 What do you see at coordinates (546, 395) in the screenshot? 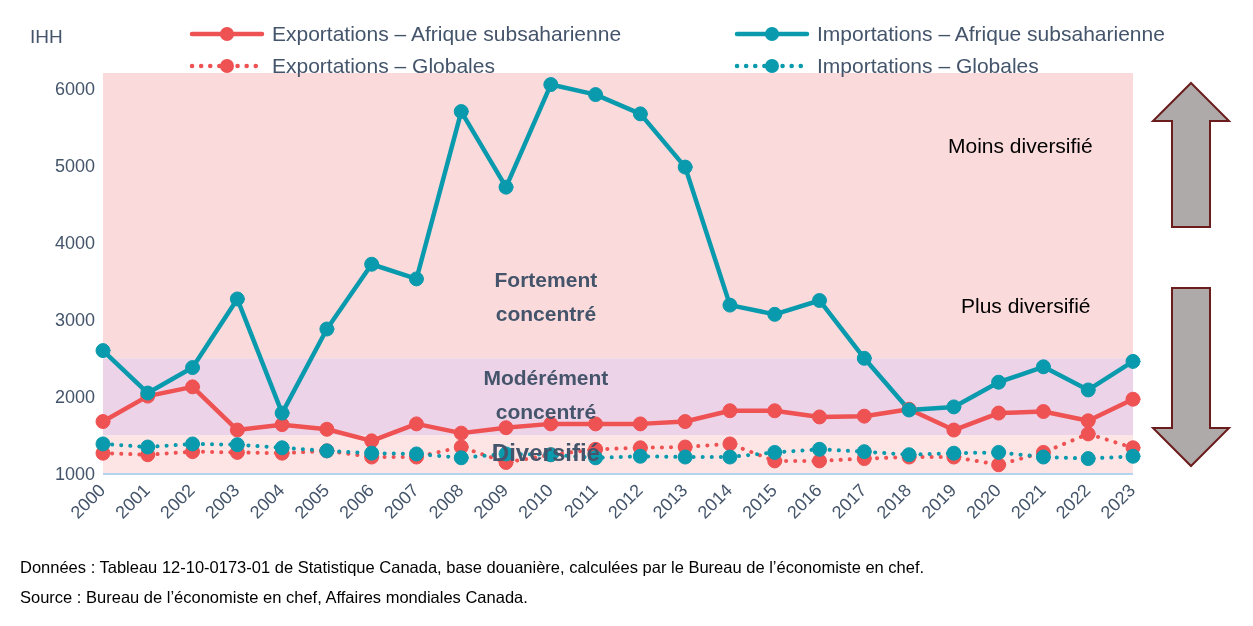
I see `band-label: Modérément concentré` at bounding box center [546, 395].